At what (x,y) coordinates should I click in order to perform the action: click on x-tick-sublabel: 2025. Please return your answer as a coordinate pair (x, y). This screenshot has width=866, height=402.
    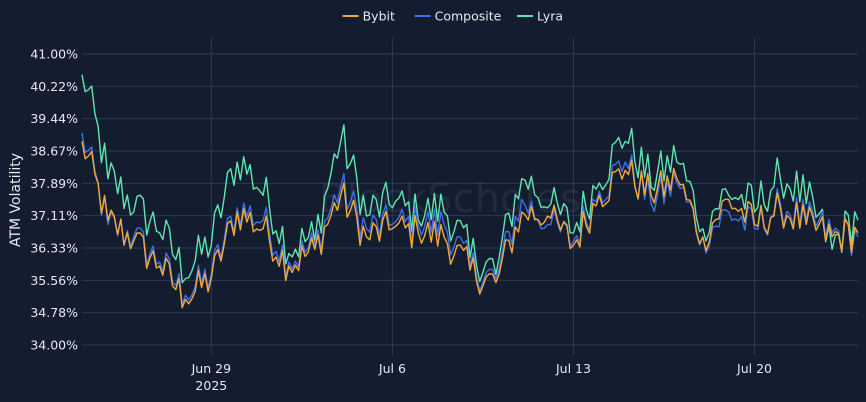
    Looking at the image, I should click on (211, 385).